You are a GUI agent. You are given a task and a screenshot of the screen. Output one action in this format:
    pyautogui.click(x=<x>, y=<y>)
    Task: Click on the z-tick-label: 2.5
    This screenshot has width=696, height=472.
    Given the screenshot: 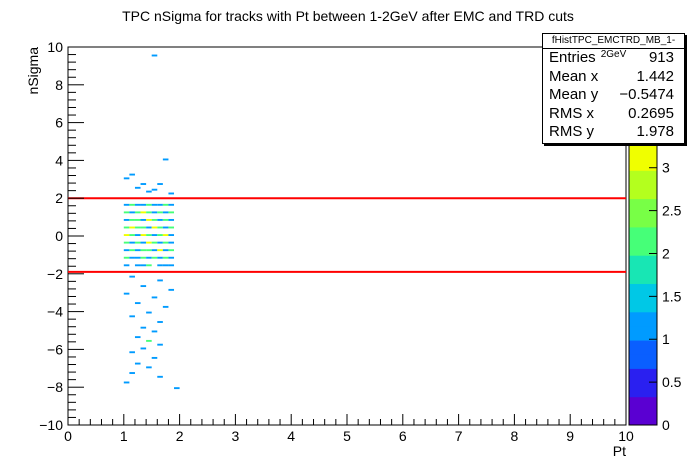 What is the action you would take?
    pyautogui.click(x=672, y=211)
    